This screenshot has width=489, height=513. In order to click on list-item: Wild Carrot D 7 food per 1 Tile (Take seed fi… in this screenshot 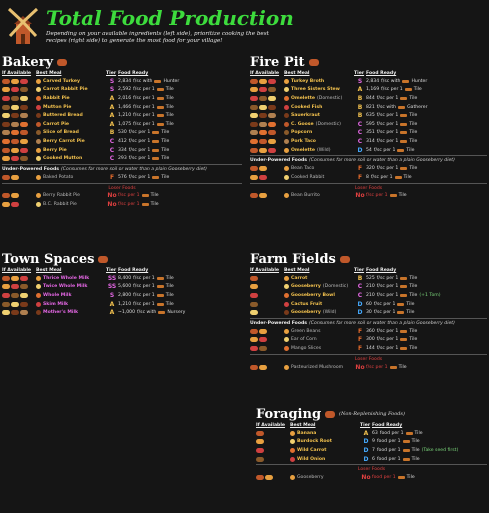, I will do `click(371, 450)`.